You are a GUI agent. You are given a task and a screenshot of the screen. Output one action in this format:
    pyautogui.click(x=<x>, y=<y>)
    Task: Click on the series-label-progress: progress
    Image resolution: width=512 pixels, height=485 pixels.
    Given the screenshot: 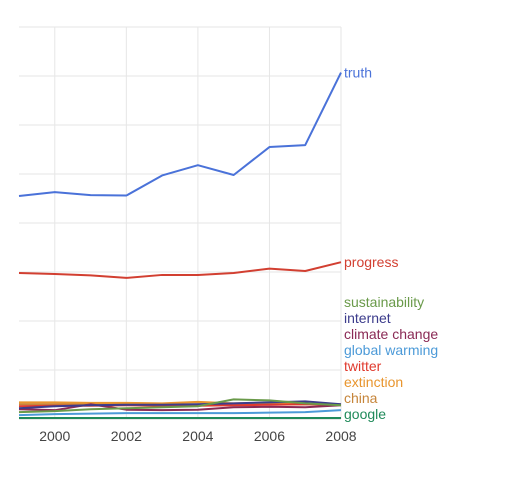 What is the action you would take?
    pyautogui.click(x=371, y=262)
    